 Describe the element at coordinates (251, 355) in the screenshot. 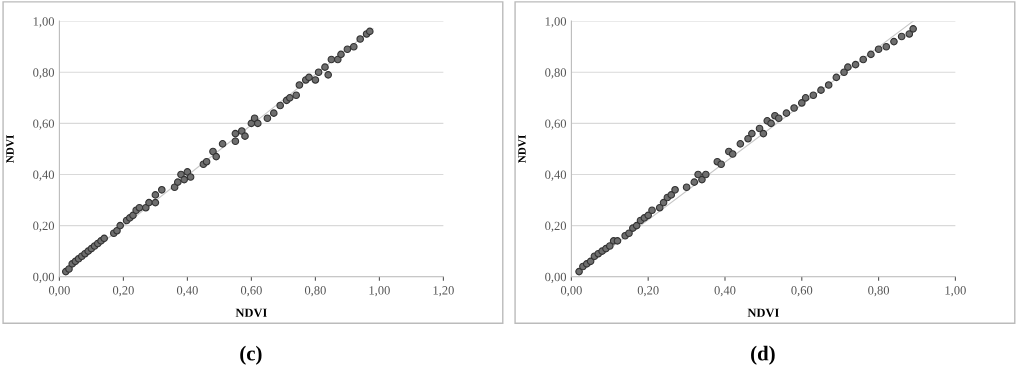

I see `text: (c)` at that location.